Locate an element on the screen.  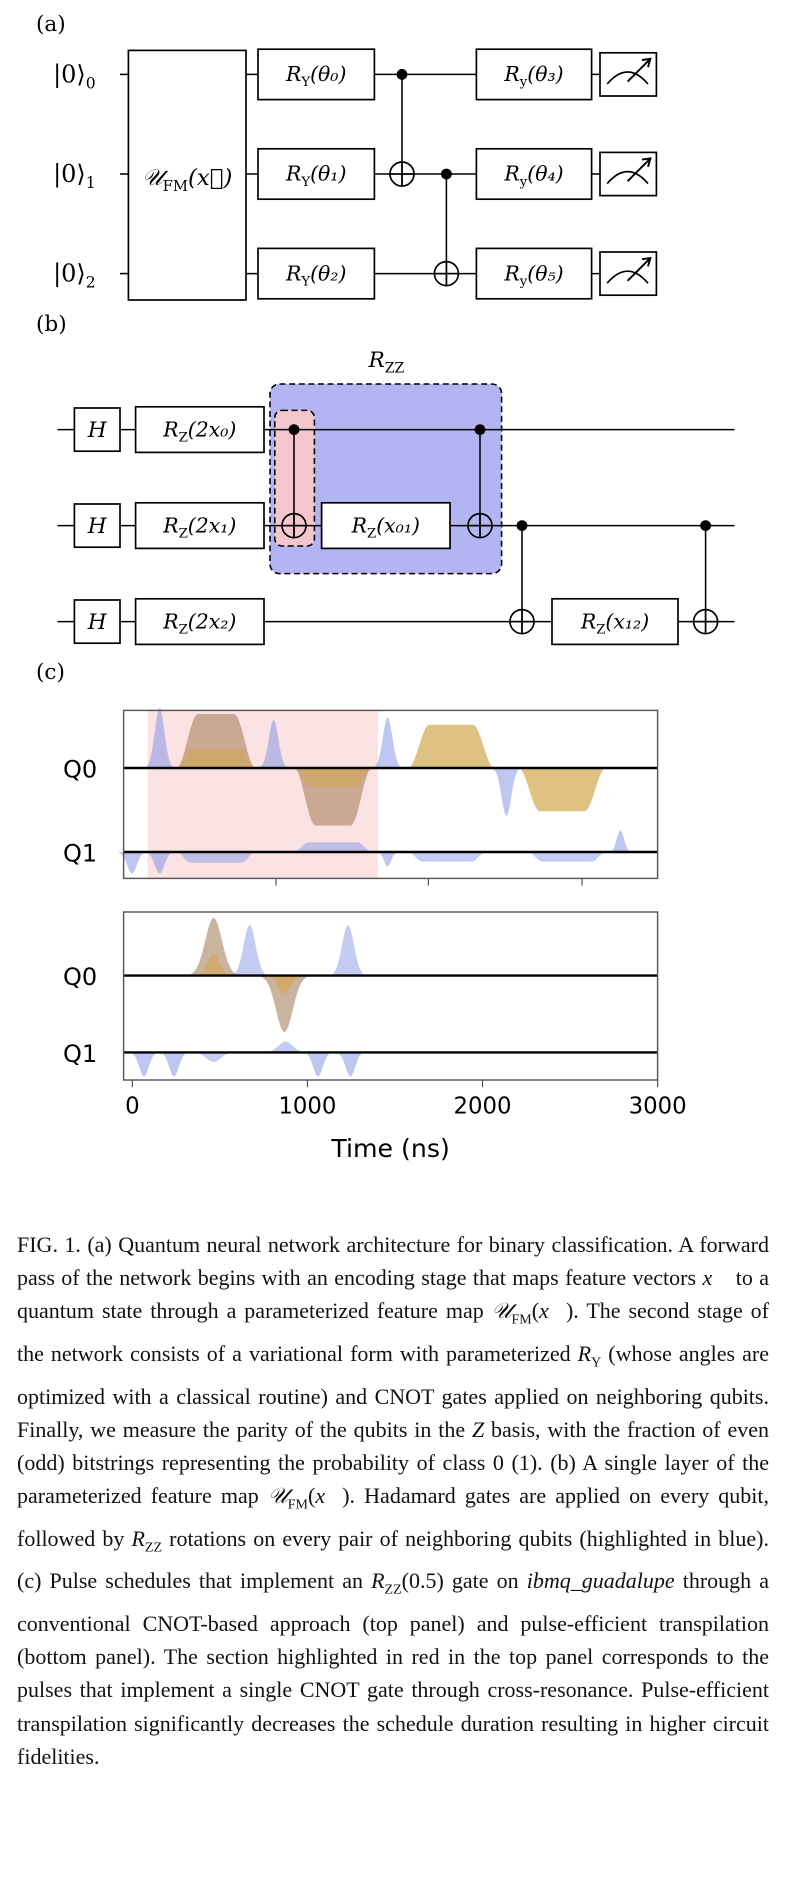
math-arg: (θ₀) is located at coordinates (328, 74).